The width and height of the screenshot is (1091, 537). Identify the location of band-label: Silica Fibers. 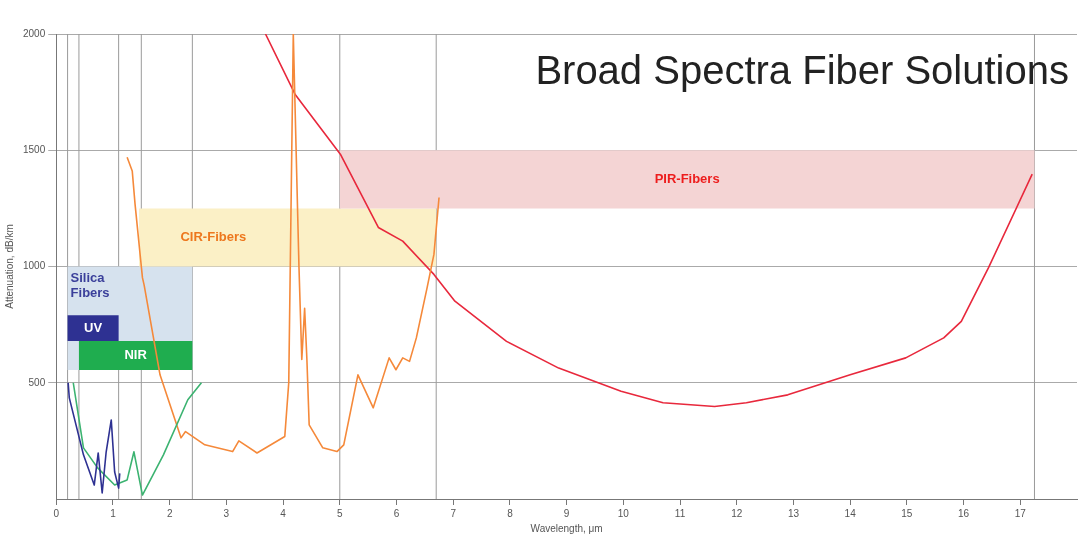
(90, 284).